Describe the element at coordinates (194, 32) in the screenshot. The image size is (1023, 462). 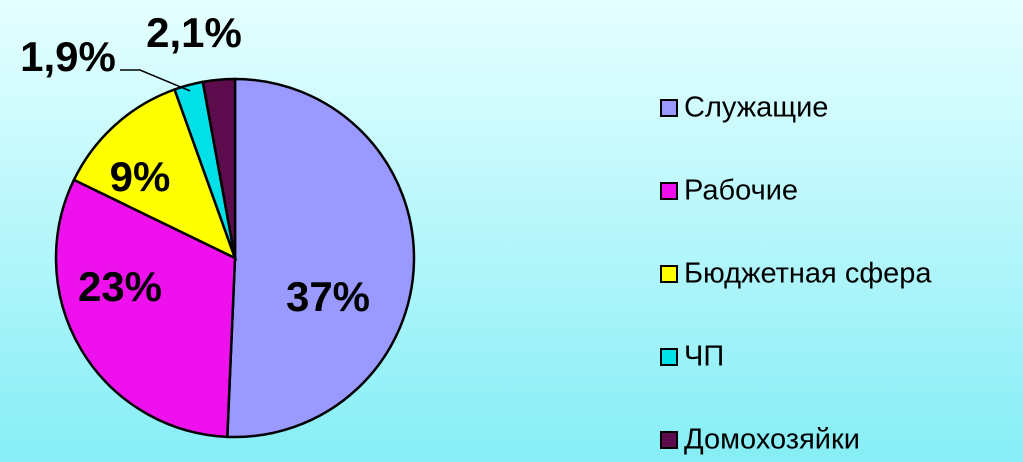
I see `value-label: 2,1%` at that location.